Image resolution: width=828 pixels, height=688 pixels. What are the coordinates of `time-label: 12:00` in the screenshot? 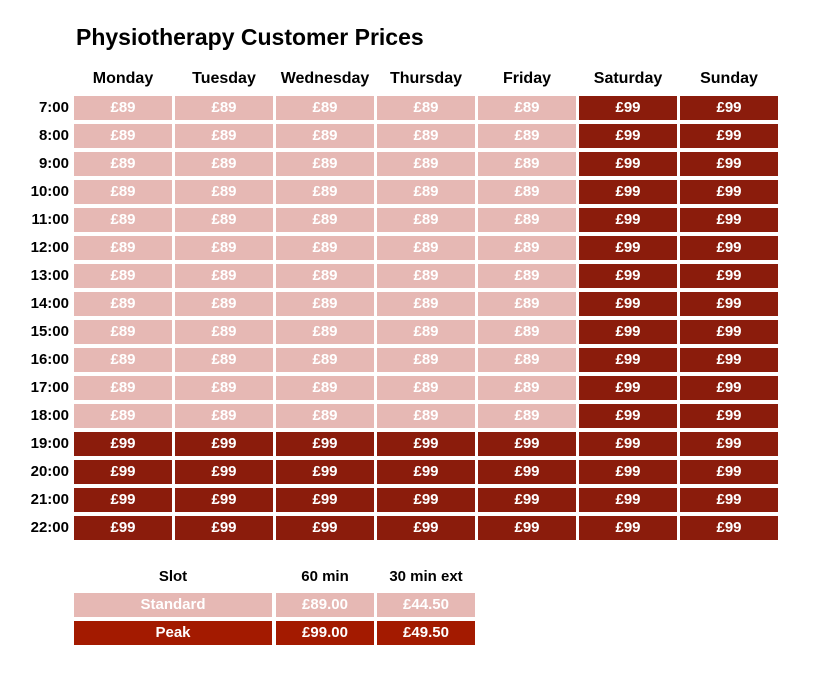 It's located at (49, 247).